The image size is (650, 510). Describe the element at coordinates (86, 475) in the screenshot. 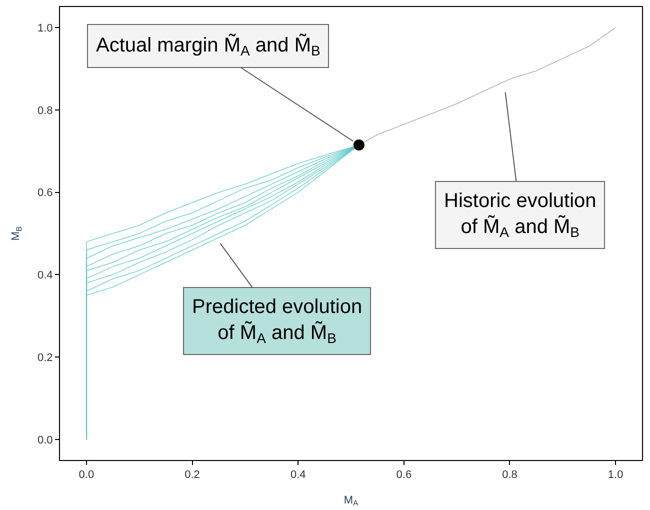

I see `x-tick-label: 0.0` at that location.